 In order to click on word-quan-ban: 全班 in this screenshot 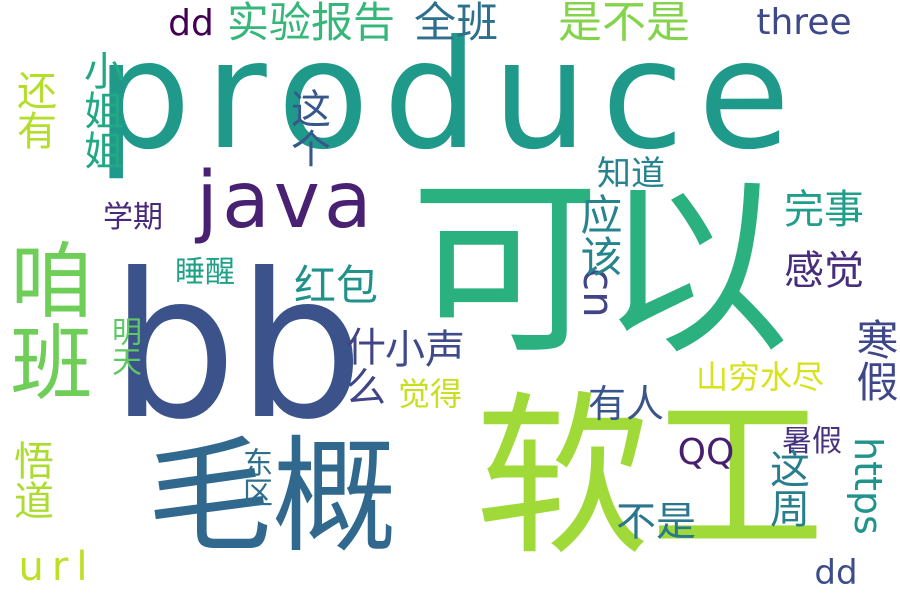, I will do `click(455, 23)`.